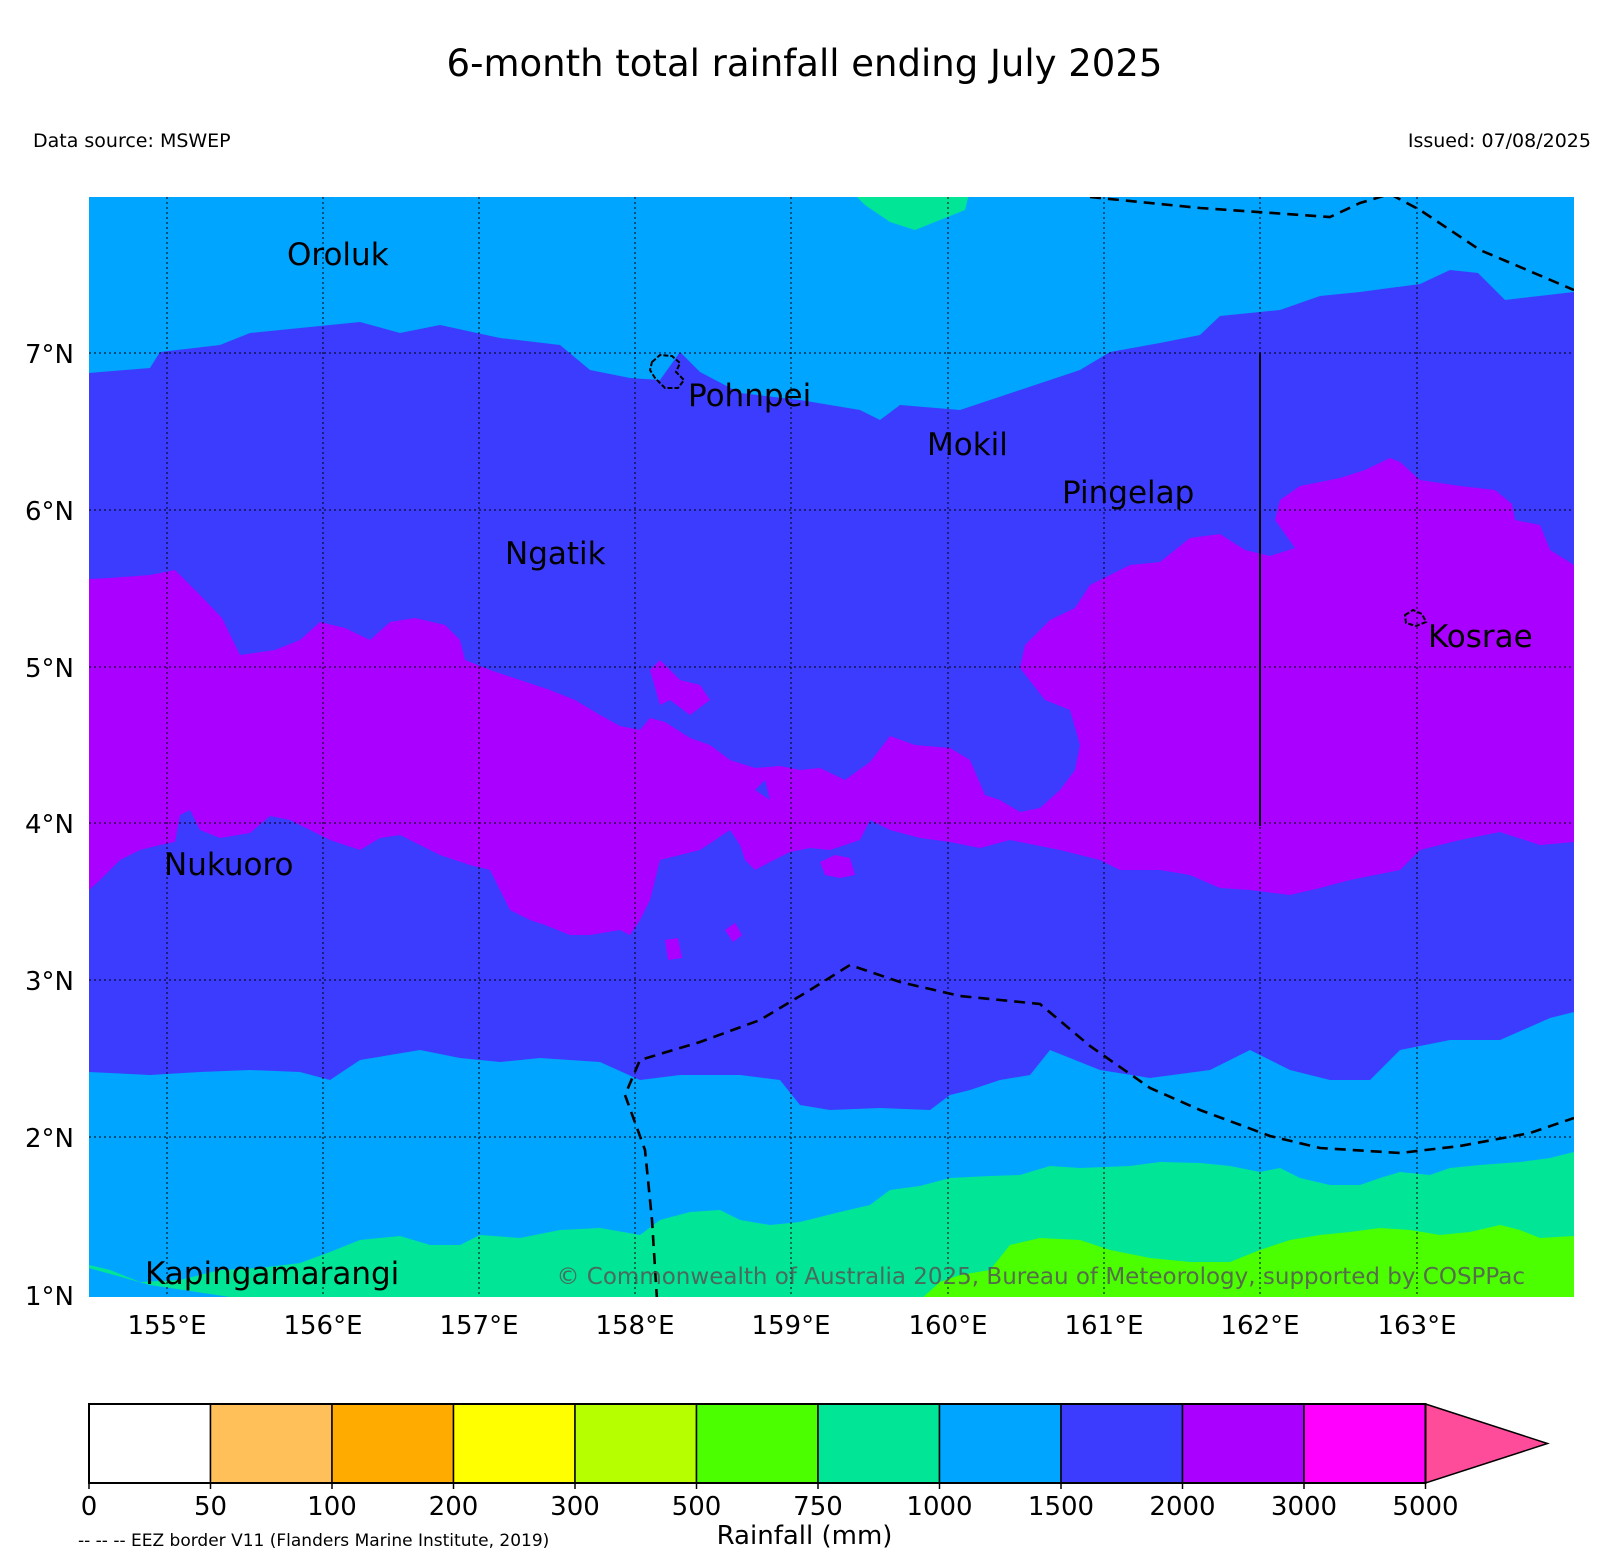 The image size is (1609, 1563). Describe the element at coordinates (159, 1282) in the screenshot. I see `band-1000-1500-sw` at that location.